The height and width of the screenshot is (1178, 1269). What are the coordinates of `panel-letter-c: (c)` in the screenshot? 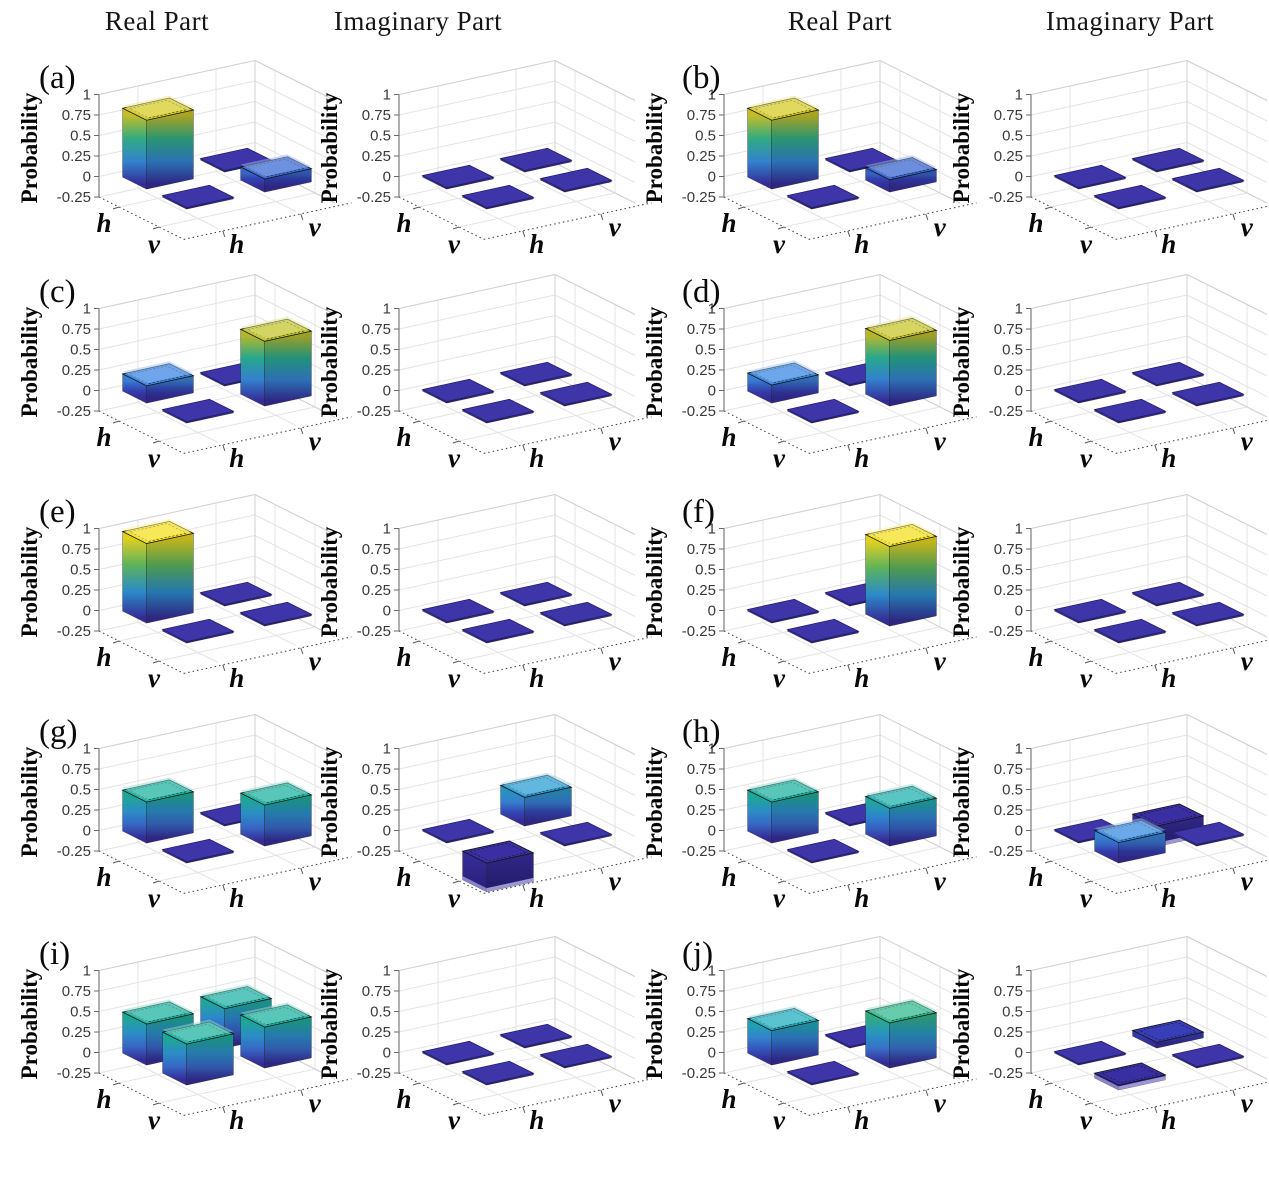 It's located at (57, 292).